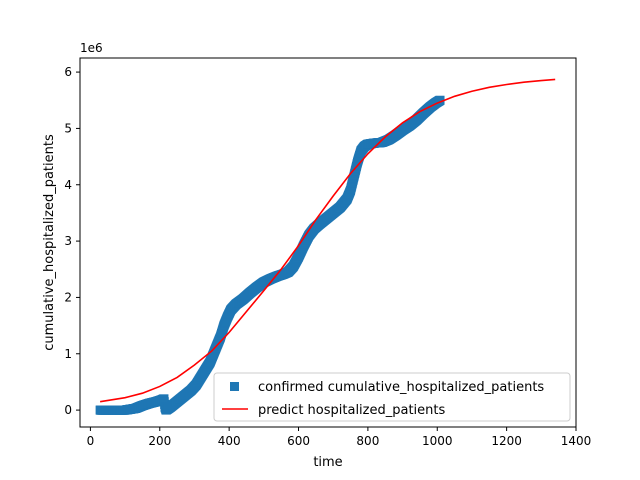 The height and width of the screenshot is (480, 640). What do you see at coordinates (91, 441) in the screenshot?
I see `x-tick-label: 0` at bounding box center [91, 441].